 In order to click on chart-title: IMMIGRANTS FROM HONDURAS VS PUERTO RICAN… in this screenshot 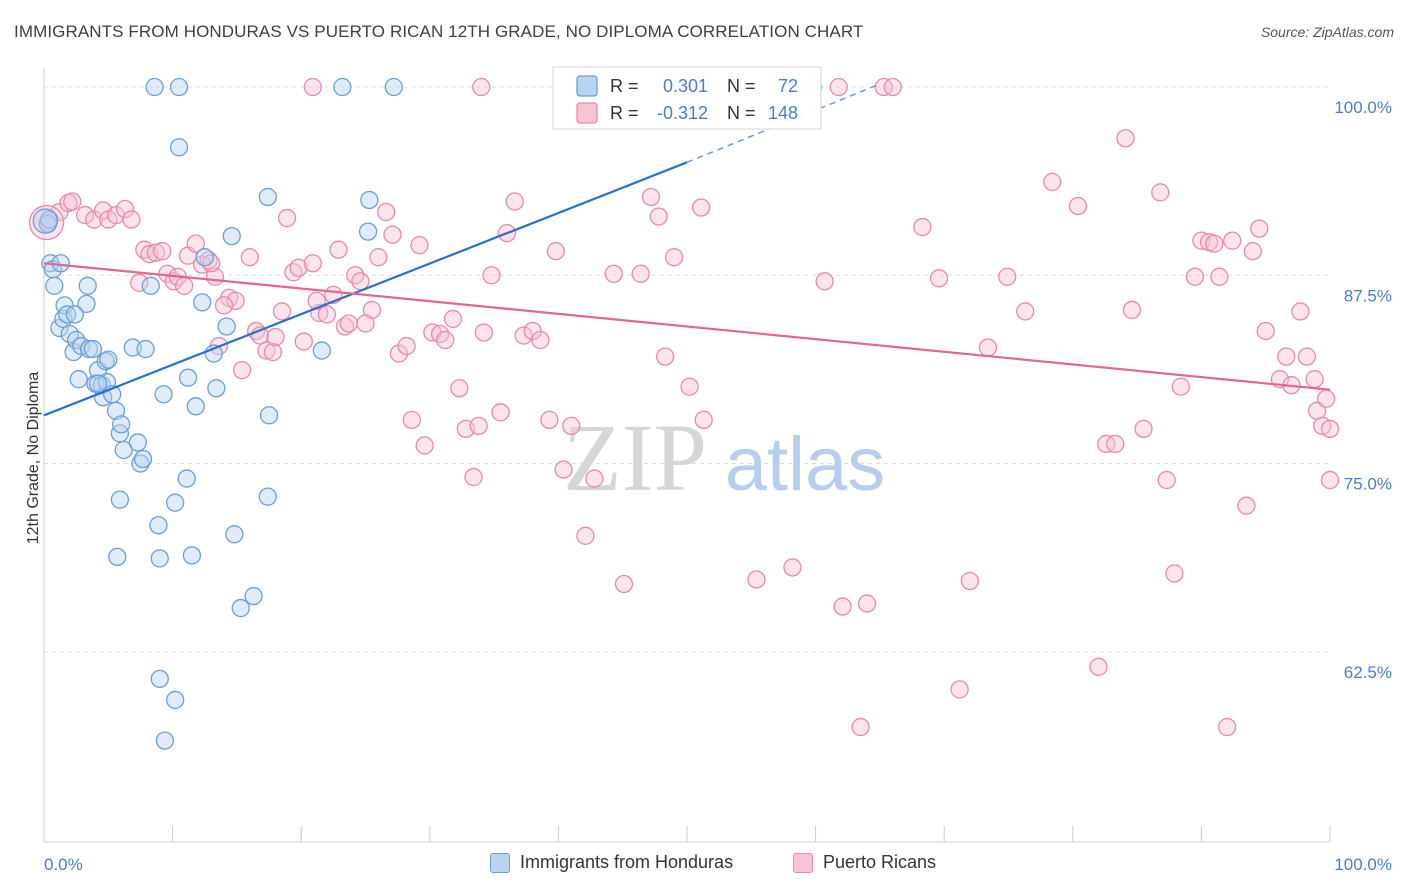, I will do `click(439, 31)`.